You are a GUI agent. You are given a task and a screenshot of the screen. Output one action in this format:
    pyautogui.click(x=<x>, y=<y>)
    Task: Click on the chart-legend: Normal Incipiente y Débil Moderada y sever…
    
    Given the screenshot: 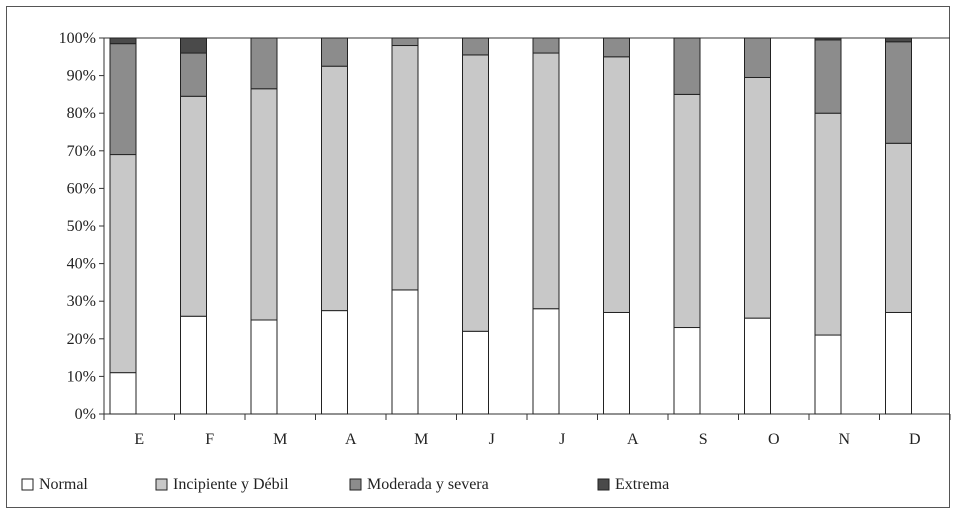 What is the action you would take?
    pyautogui.click(x=345, y=484)
    